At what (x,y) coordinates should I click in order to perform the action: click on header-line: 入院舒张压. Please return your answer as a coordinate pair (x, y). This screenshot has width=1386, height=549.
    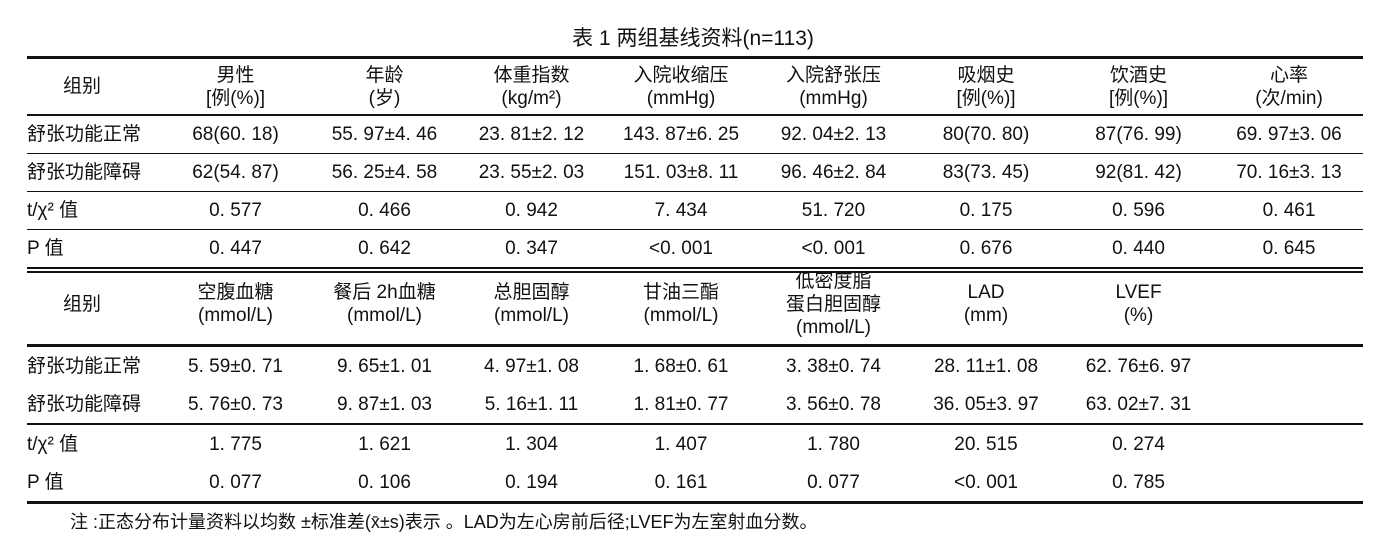
    Looking at the image, I should click on (833, 75).